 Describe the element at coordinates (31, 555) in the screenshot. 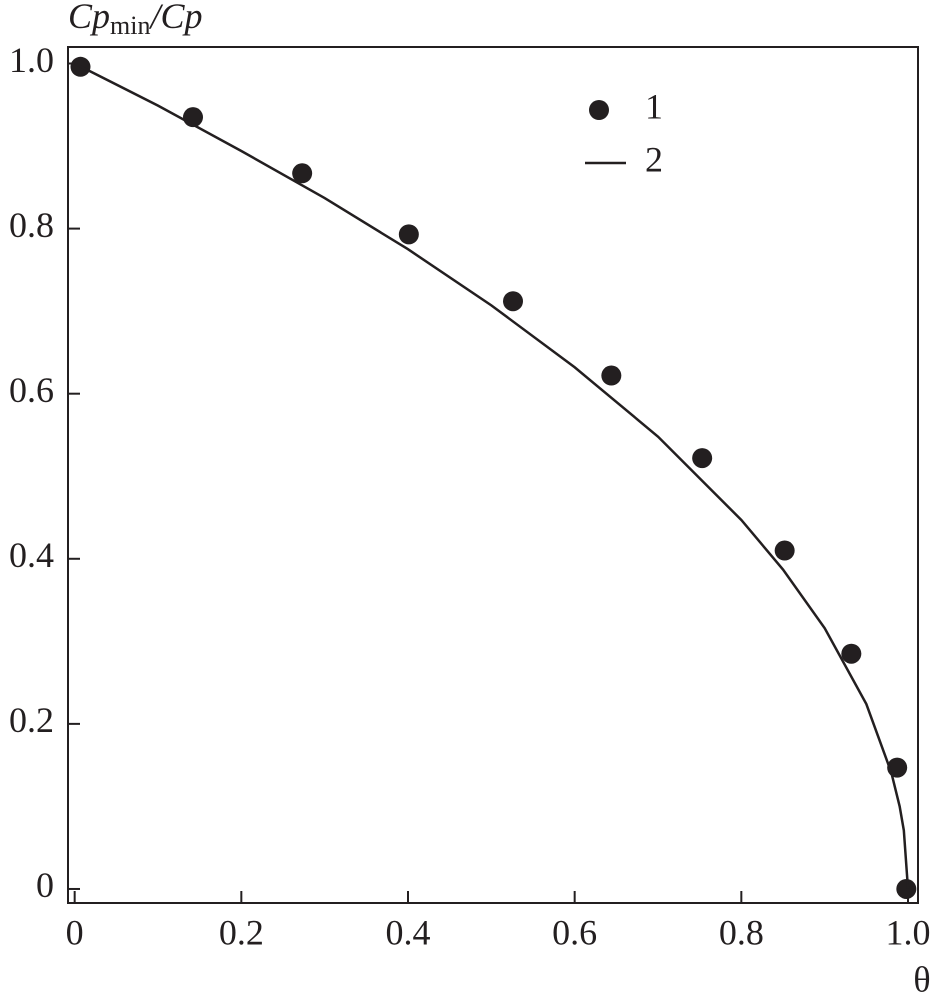

I see `y-tick-label: 0.4` at that location.